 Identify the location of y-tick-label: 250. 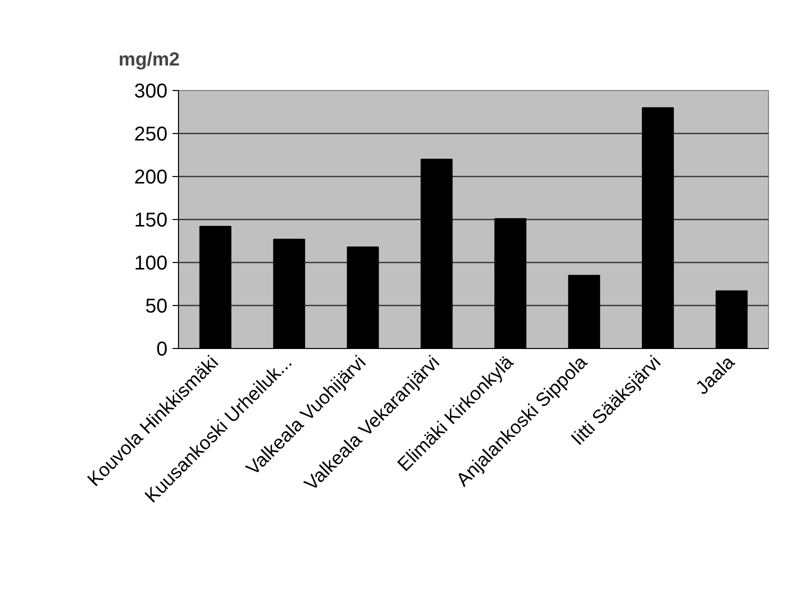
(151, 135).